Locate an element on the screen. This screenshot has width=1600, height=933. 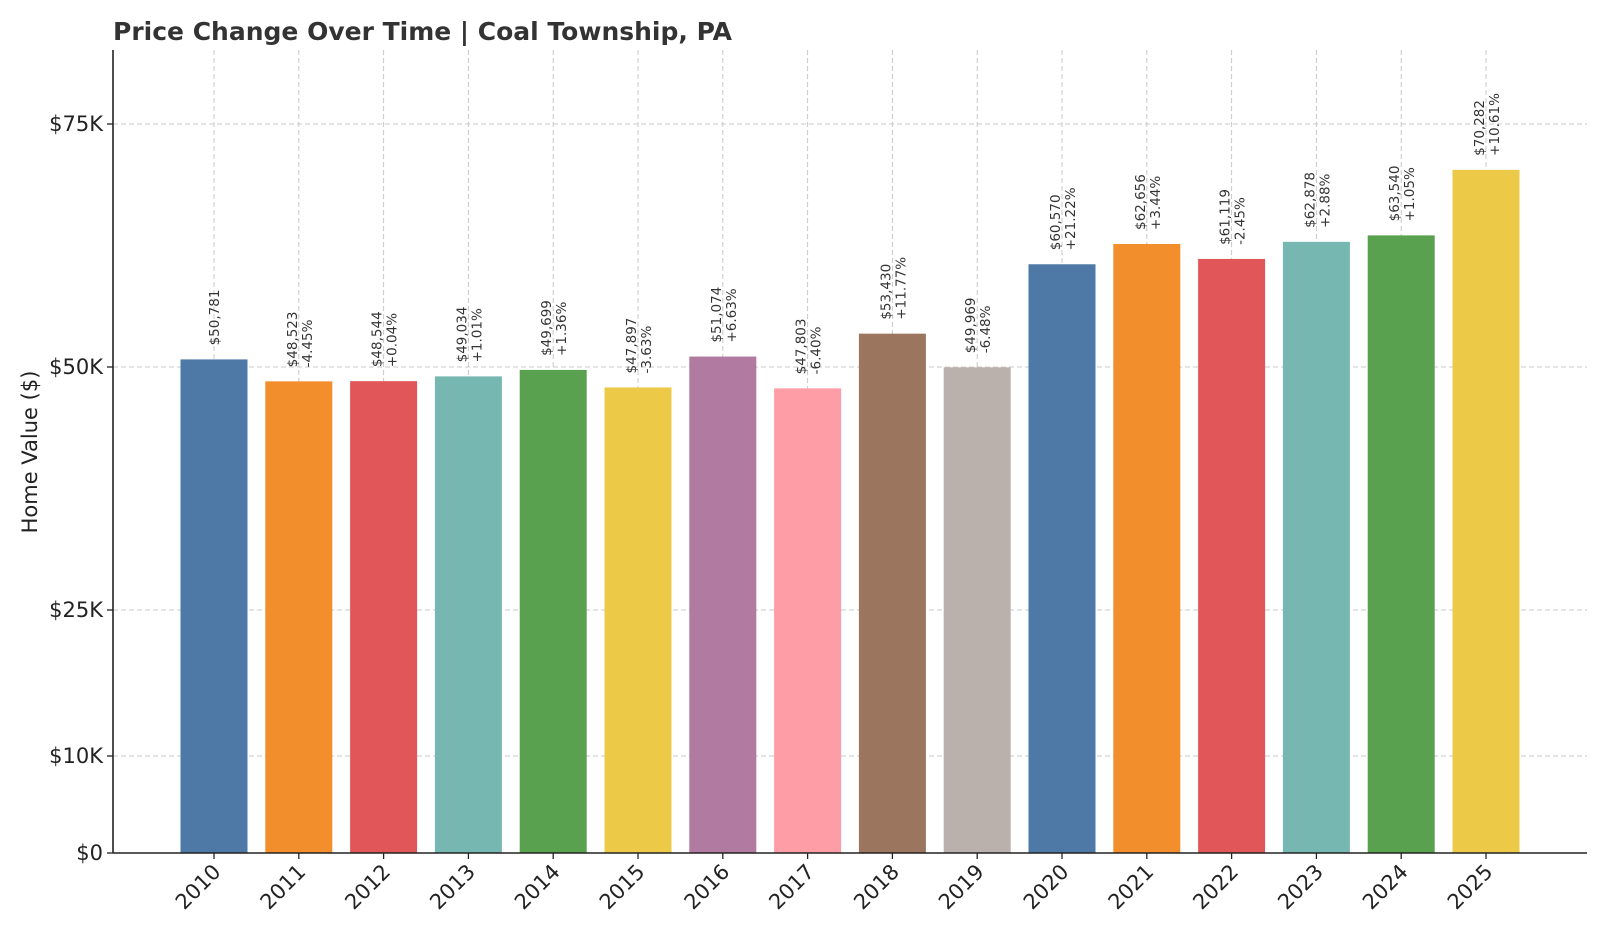
bar-2011 is located at coordinates (299, 617).